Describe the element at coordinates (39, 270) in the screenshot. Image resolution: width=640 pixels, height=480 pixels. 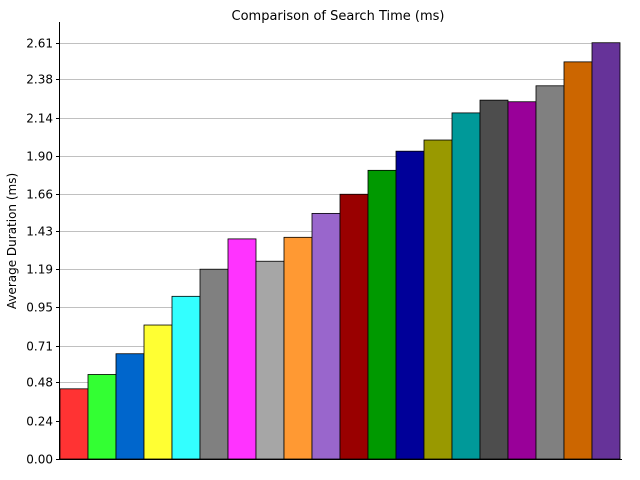
I see `y-tick-label: 1.19` at that location.